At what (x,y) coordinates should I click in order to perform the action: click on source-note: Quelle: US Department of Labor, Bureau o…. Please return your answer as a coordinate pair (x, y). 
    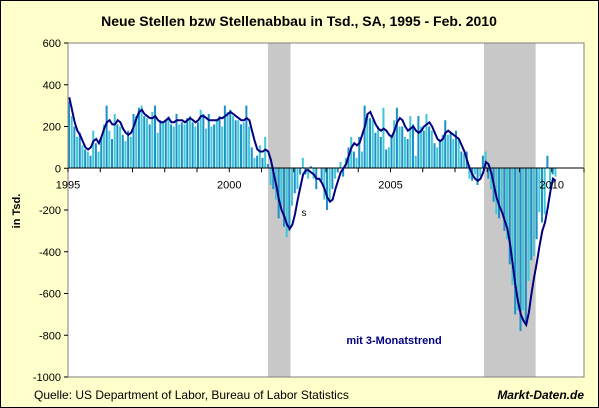
    Looking at the image, I should click on (191, 395).